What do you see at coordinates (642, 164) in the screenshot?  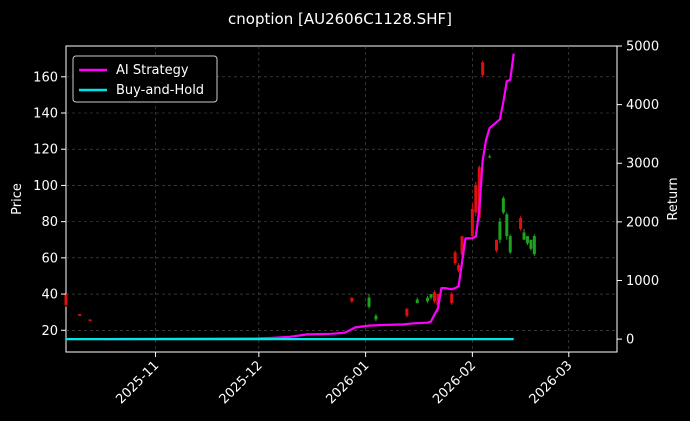 I see `y2-tick-label: 3000` at bounding box center [642, 164].